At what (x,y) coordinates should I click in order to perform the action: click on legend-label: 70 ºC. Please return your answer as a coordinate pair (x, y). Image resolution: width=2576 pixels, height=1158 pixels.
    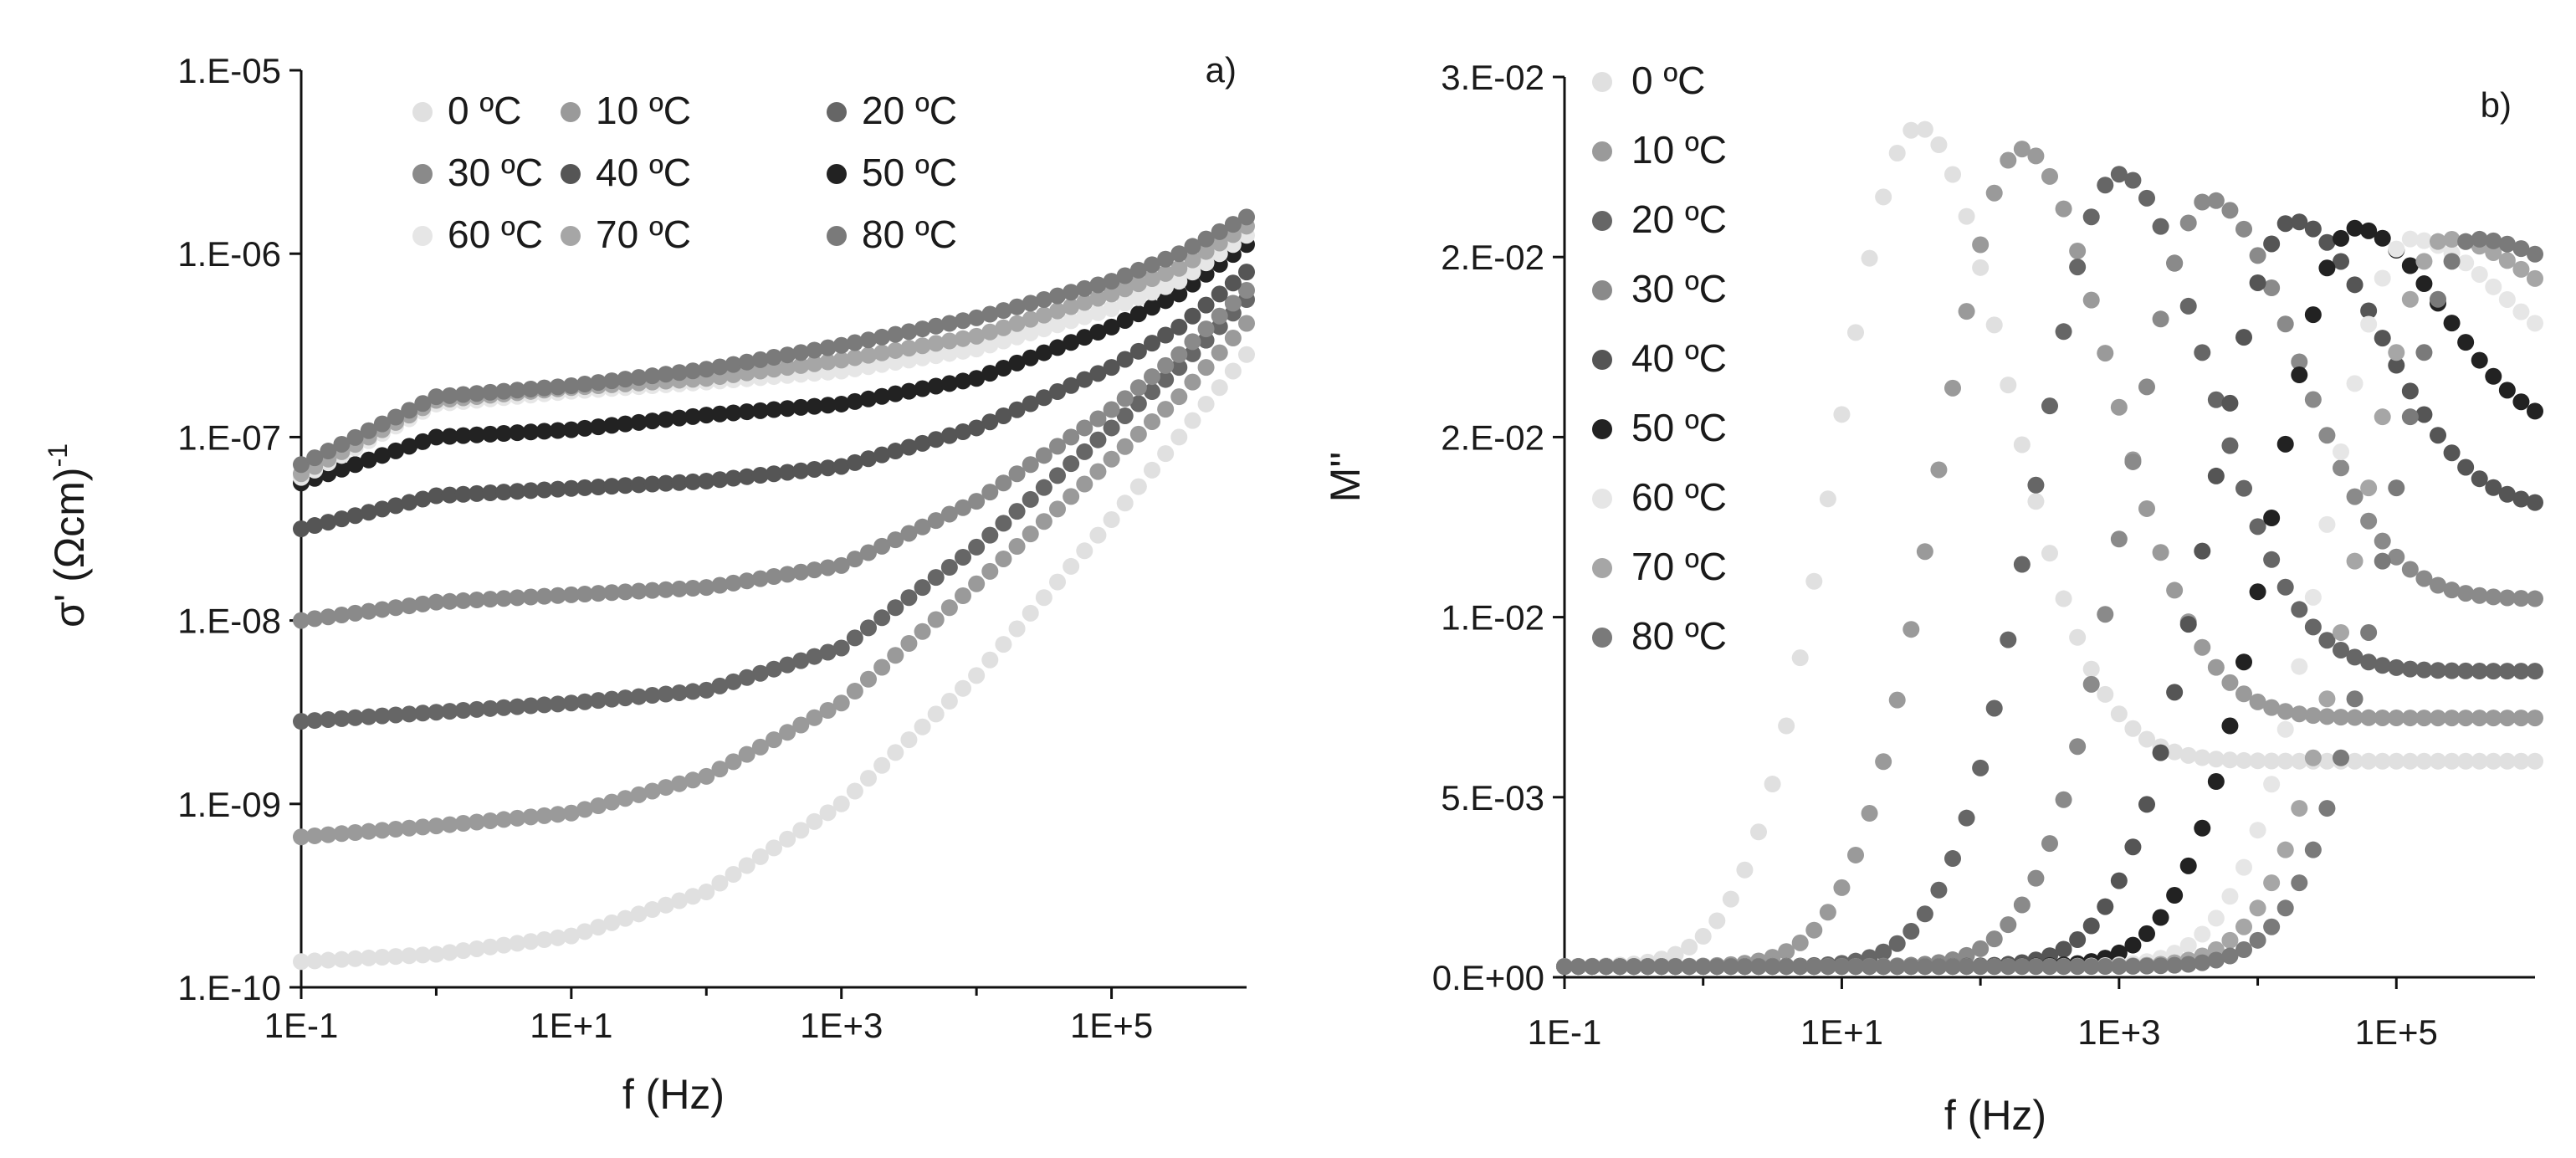
    Looking at the image, I should click on (1679, 566).